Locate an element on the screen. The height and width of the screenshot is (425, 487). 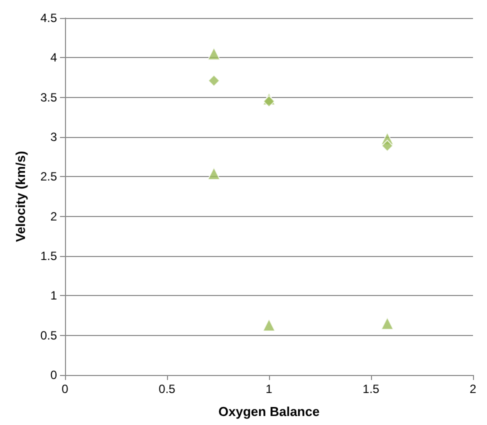
y-axis-title: Velocity (km/s) is located at coordinates (20, 196).